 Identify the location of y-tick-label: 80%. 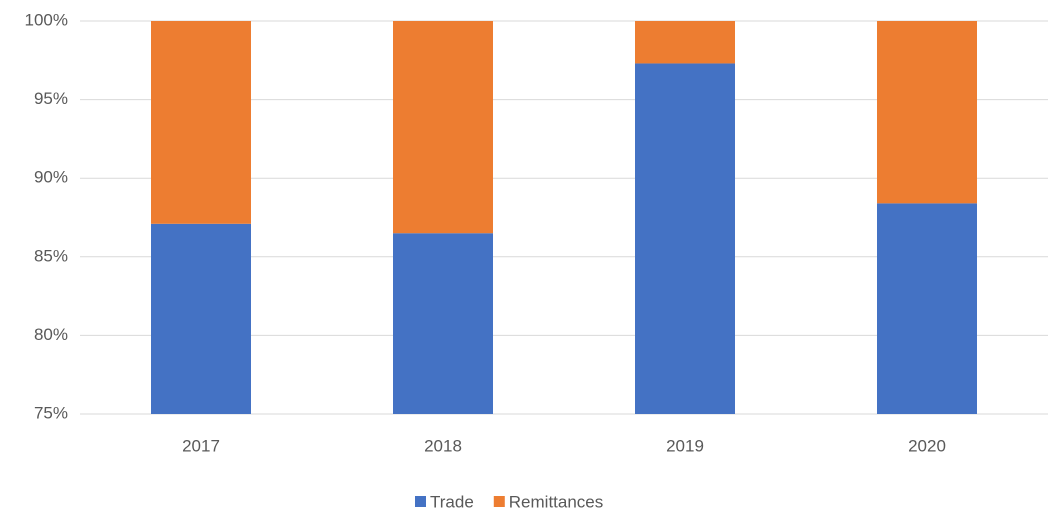
(51, 334).